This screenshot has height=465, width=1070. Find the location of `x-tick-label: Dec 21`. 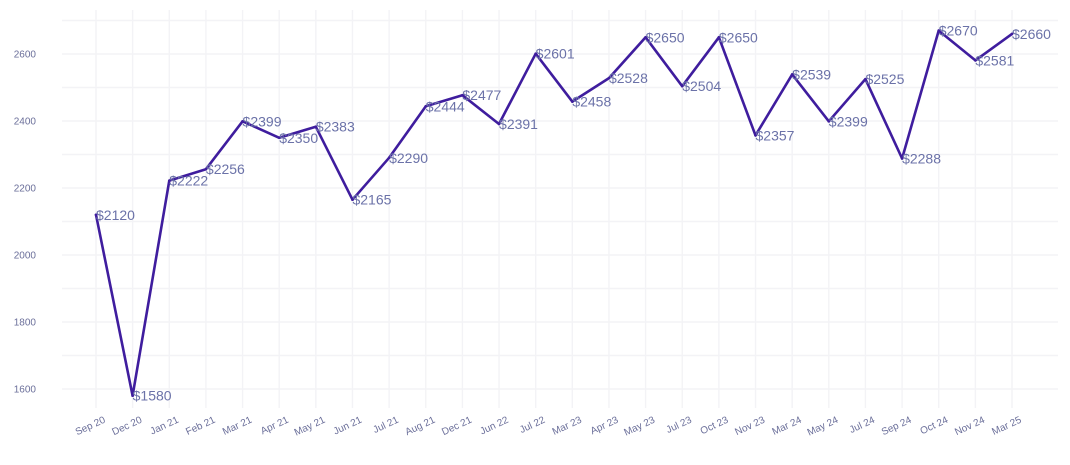

x-tick-label: Dec 21 is located at coordinates (457, 427).